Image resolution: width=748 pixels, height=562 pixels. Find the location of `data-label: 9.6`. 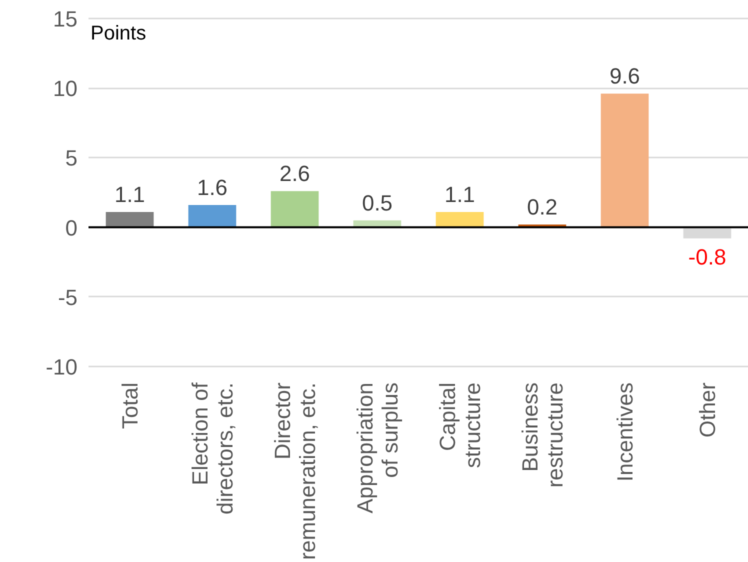

data-label: 9.6 is located at coordinates (624, 76).